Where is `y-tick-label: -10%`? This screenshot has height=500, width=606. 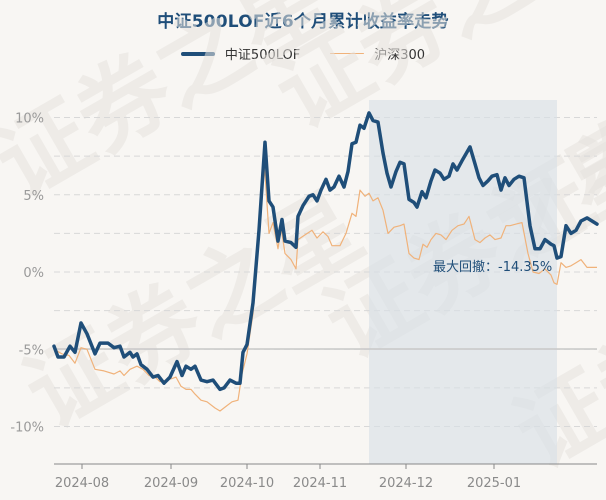 y-tick-label: -10% is located at coordinates (27, 428).